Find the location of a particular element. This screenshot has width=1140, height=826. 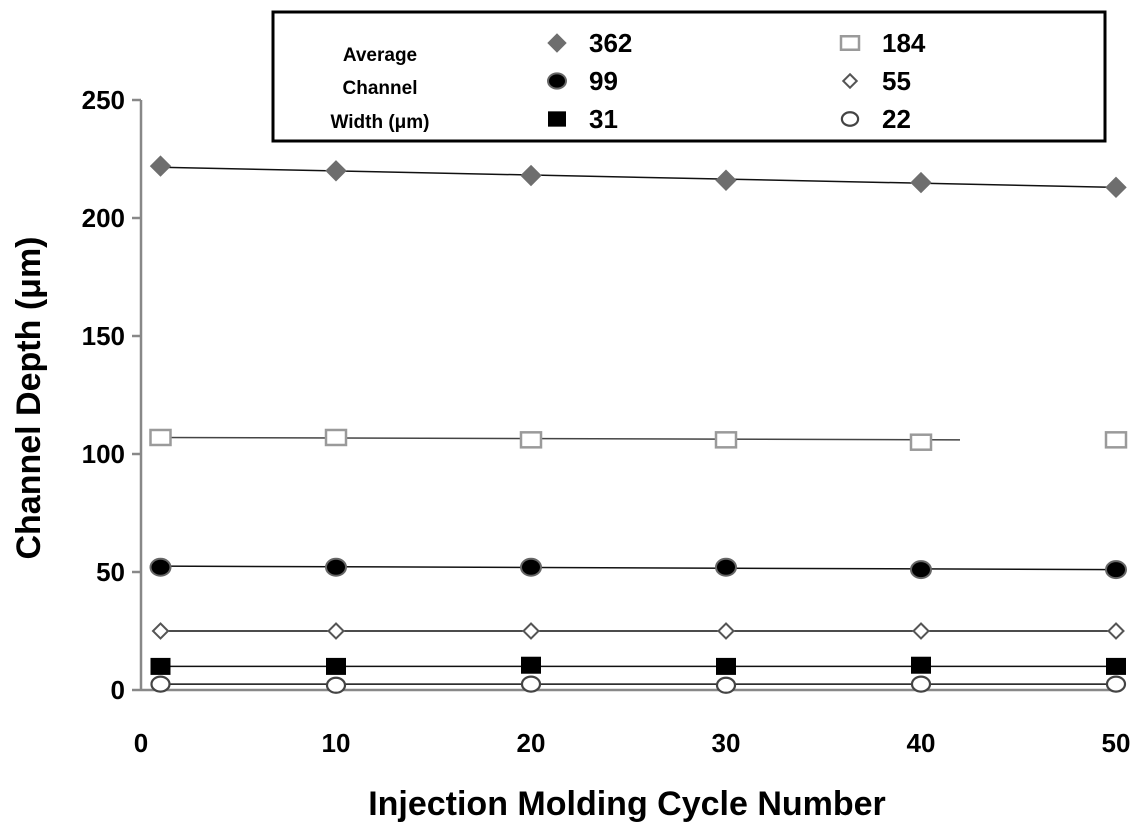

x-tick-label: 10 is located at coordinates (336, 743).